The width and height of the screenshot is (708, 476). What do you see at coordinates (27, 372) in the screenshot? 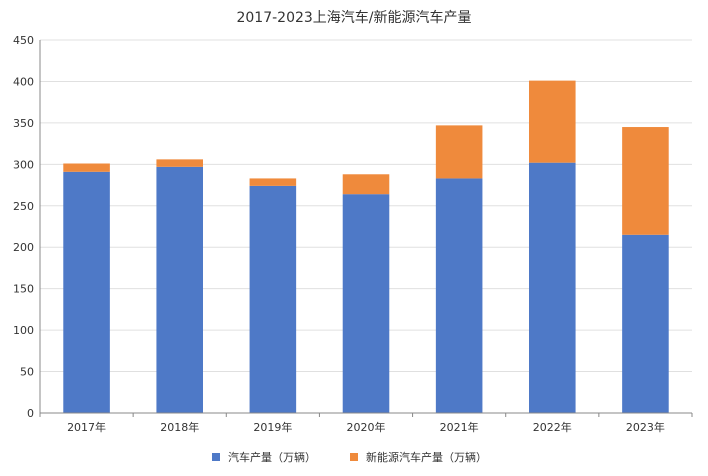
I see `y-tick-label: 50` at bounding box center [27, 372].